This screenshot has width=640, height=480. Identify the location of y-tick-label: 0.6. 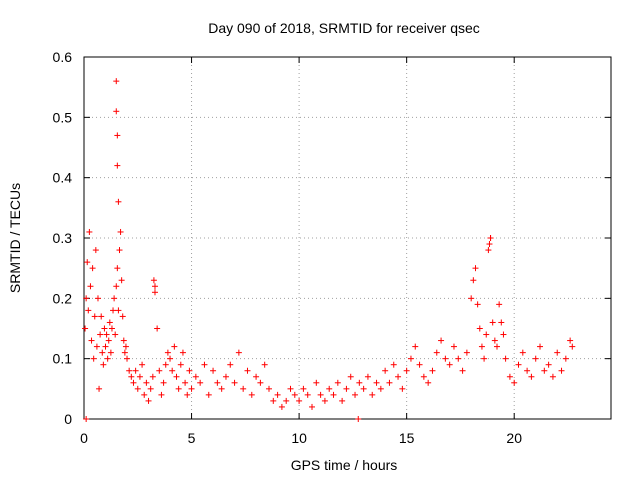
(63, 57).